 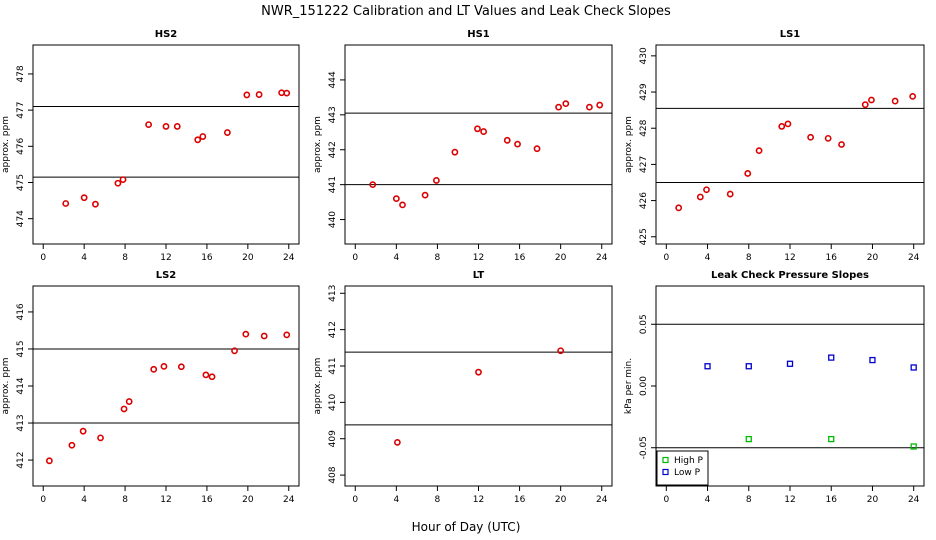 I want to click on panel-title: LT, so click(x=479, y=275).